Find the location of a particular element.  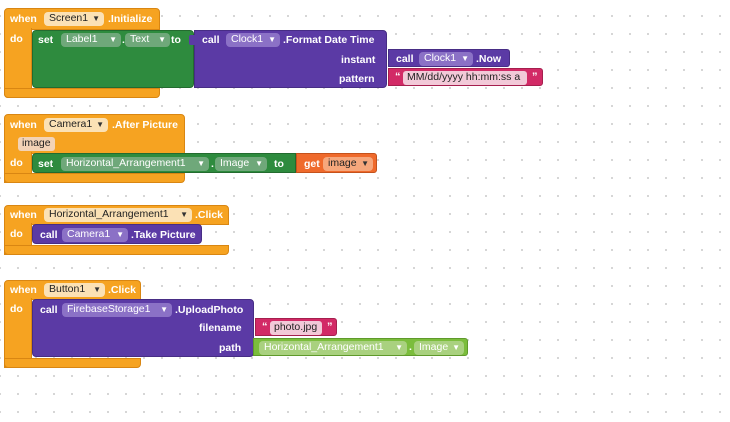

call-block-clock1-now: call Clock1 ▼ .Now is located at coordinates (449, 58).